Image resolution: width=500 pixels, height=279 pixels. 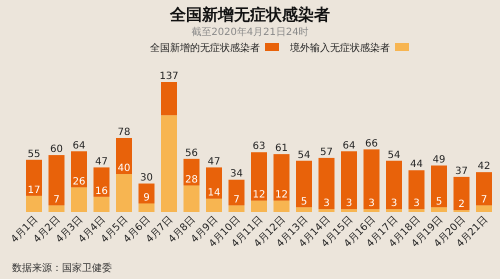 I want to click on total-label: 66, so click(x=371, y=144).